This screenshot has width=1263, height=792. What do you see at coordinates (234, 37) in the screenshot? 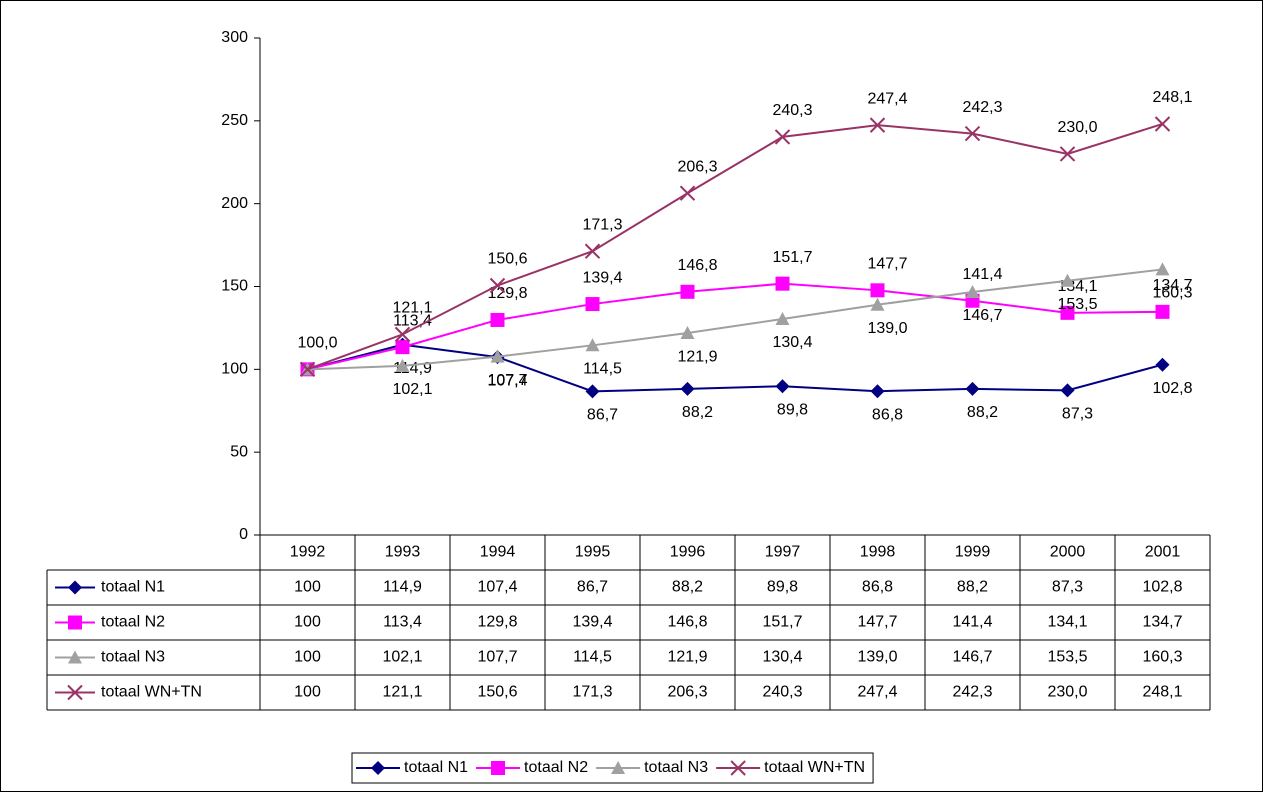
I see `y-tick-label: 300` at bounding box center [234, 37].